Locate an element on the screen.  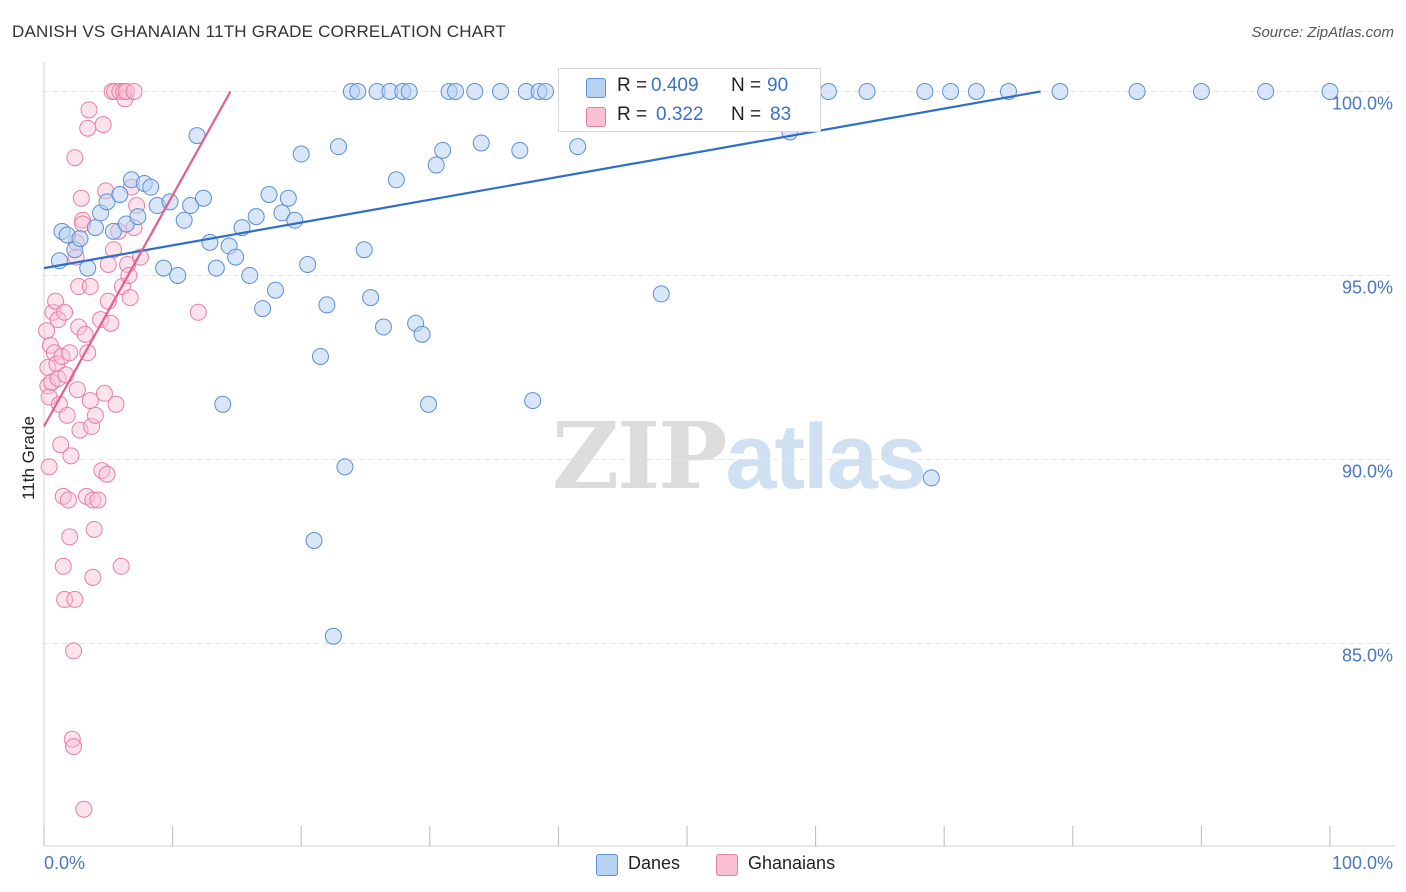
danes-n-label: N = is located at coordinates (746, 85).